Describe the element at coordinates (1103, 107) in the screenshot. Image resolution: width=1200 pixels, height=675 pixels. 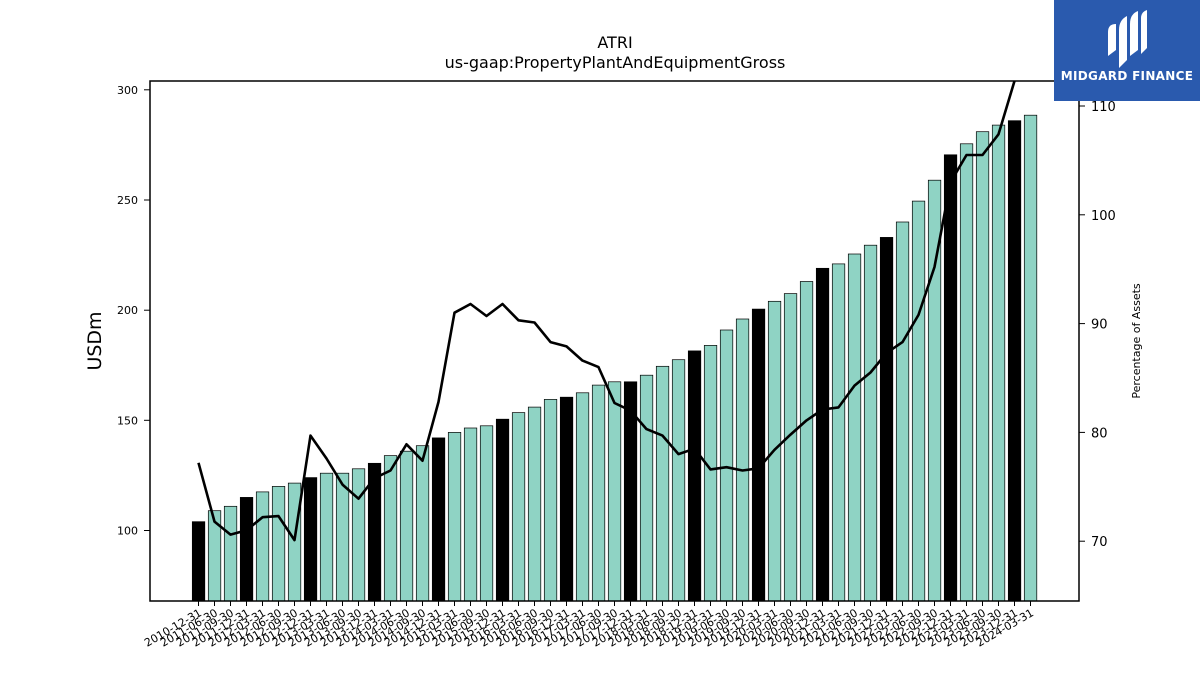
I see `y-right-tick-label: 110` at that location.